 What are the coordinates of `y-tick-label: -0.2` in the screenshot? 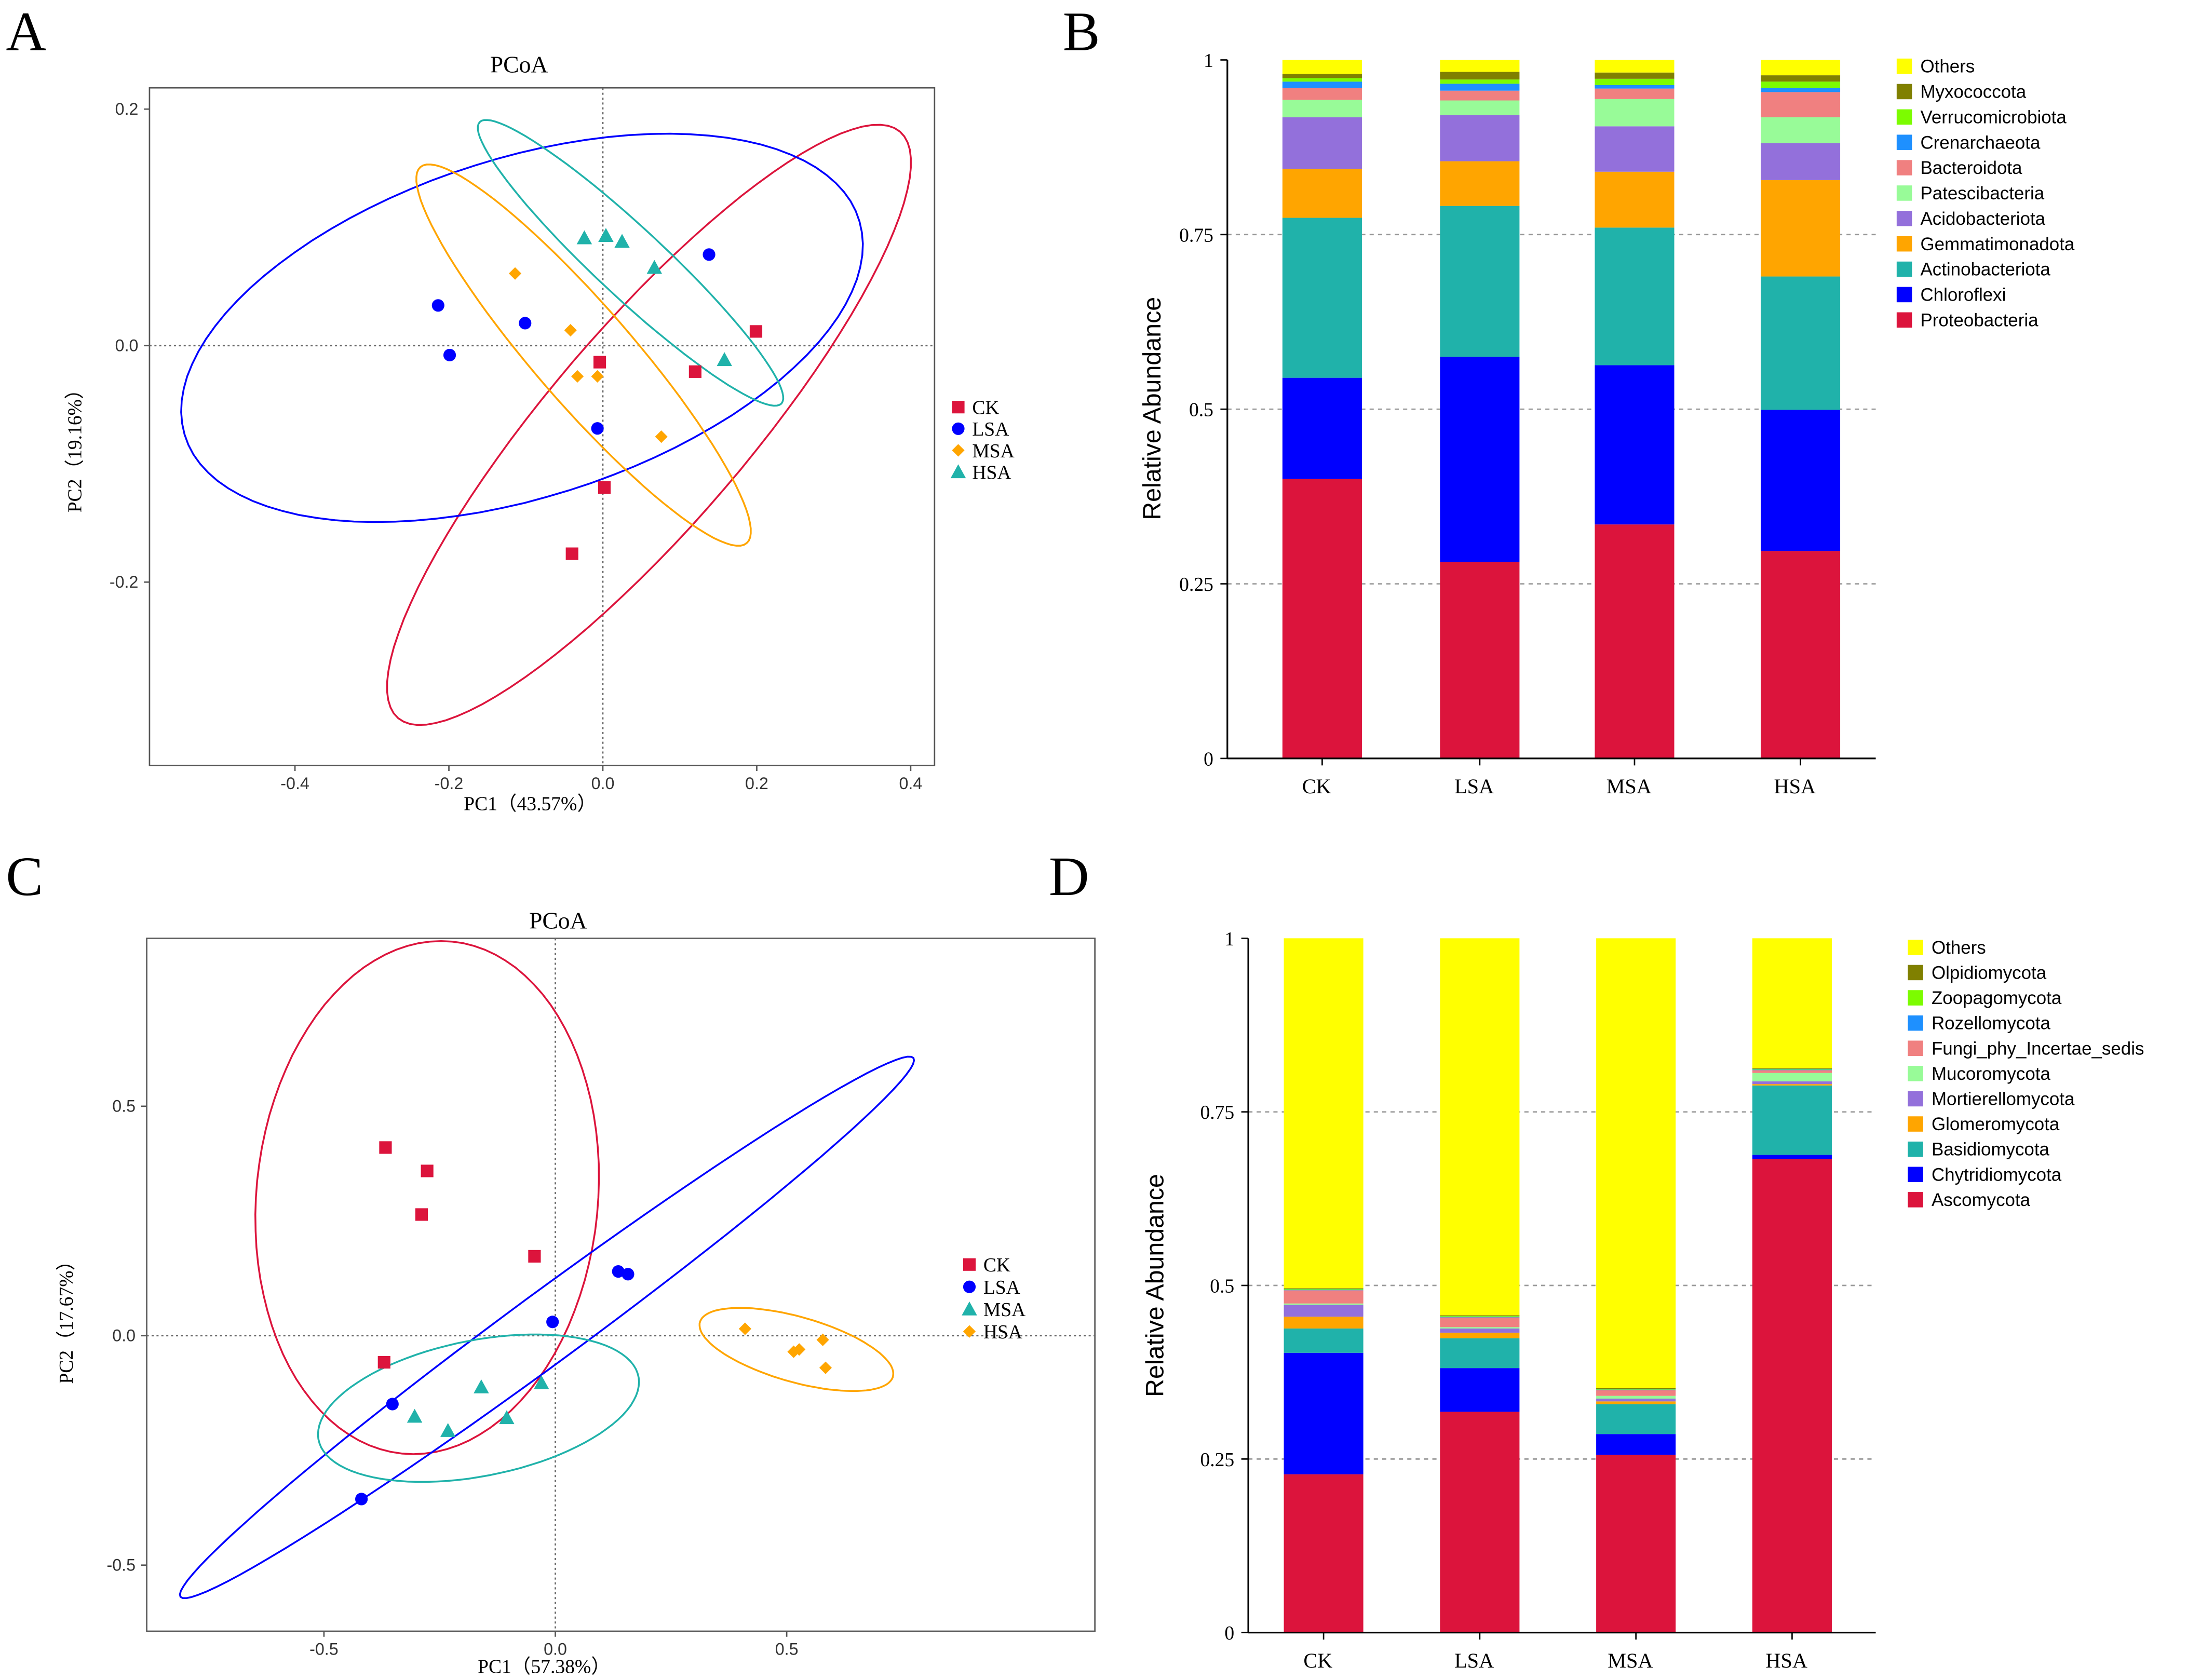 It's located at (124, 582).